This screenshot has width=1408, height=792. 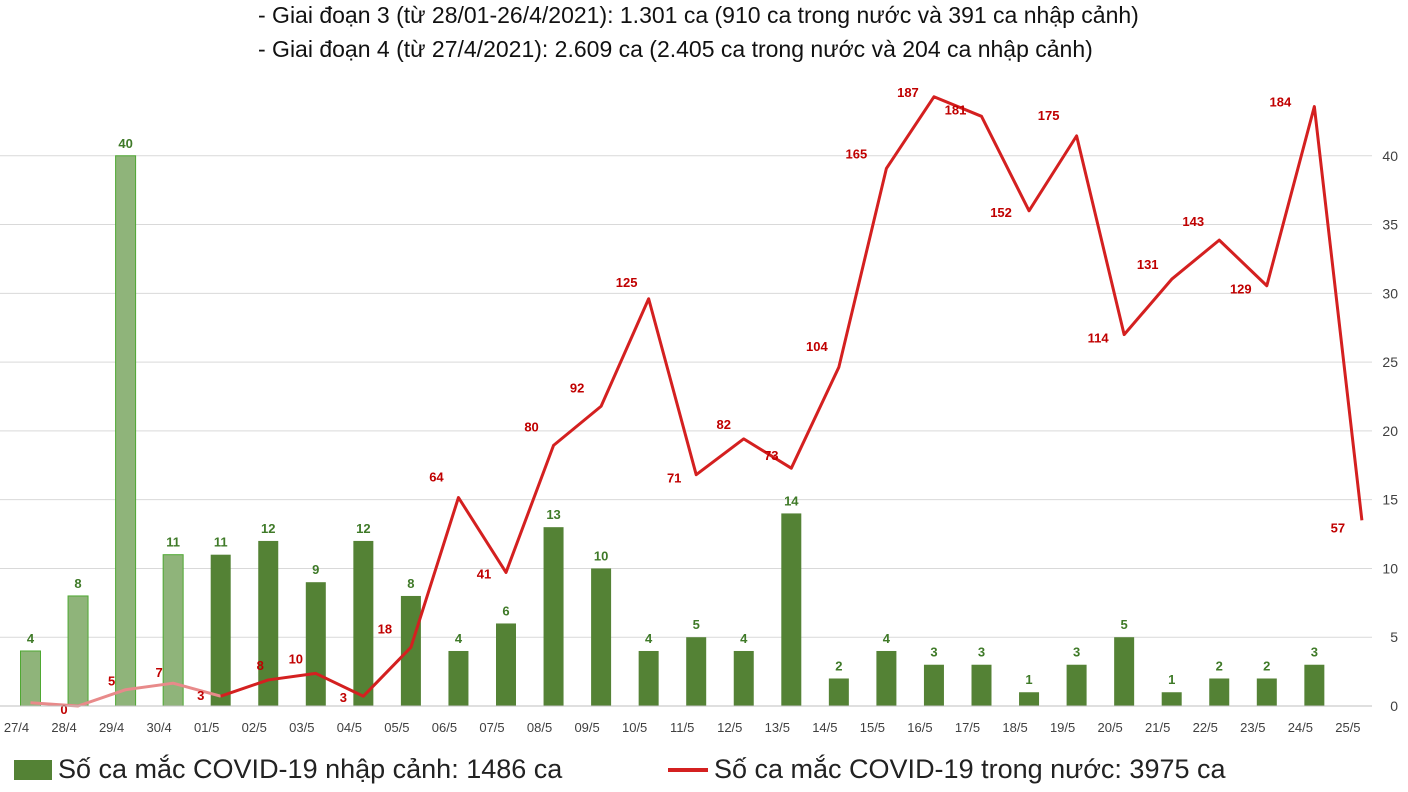 I want to click on right-axis-tick-label: 35, so click(x=1390, y=225).